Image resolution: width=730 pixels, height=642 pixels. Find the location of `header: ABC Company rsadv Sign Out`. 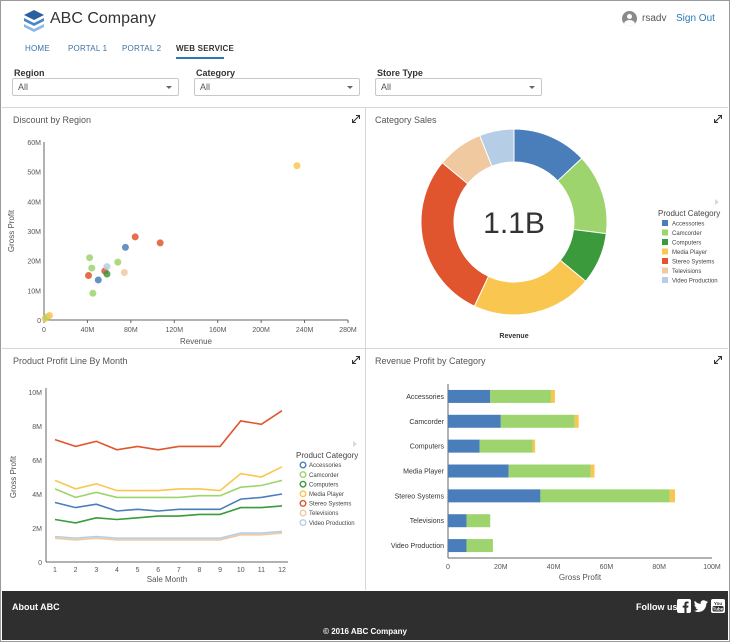

header: ABC Company rsadv Sign Out is located at coordinates (365, 20).